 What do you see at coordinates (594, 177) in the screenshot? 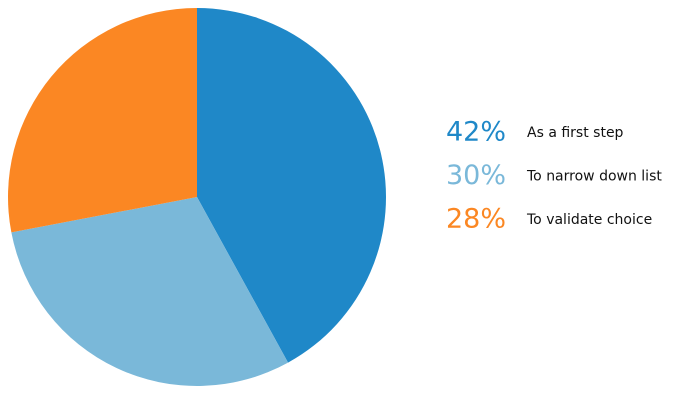
I see `legend-label: To narrow down list` at bounding box center [594, 177].